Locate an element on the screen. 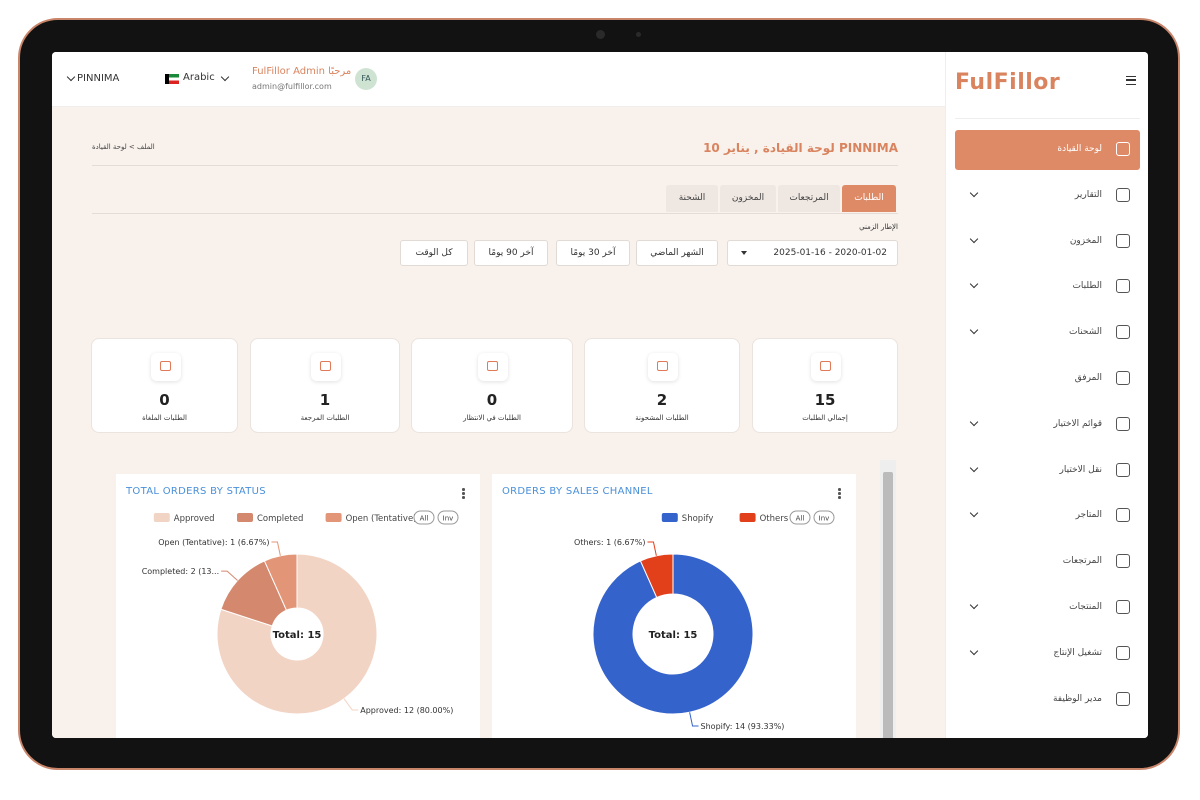  menu-toggle-bar is located at coordinates (1131, 80).